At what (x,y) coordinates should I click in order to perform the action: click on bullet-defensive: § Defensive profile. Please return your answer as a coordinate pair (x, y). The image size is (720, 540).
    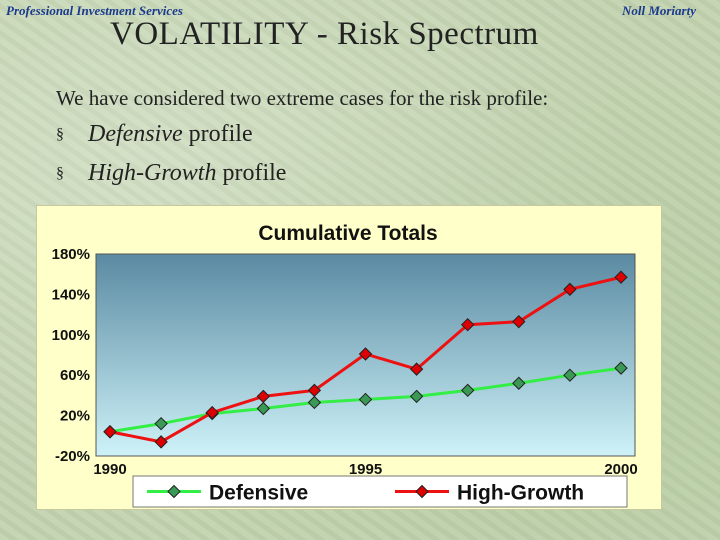
    Looking at the image, I should click on (154, 134).